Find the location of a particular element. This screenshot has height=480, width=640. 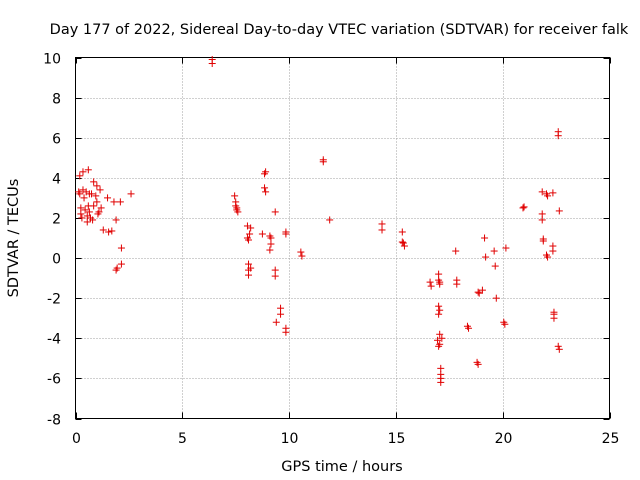

x-axis-tick-labels: 0 5 10 15 20 25 is located at coordinates (345, 439).